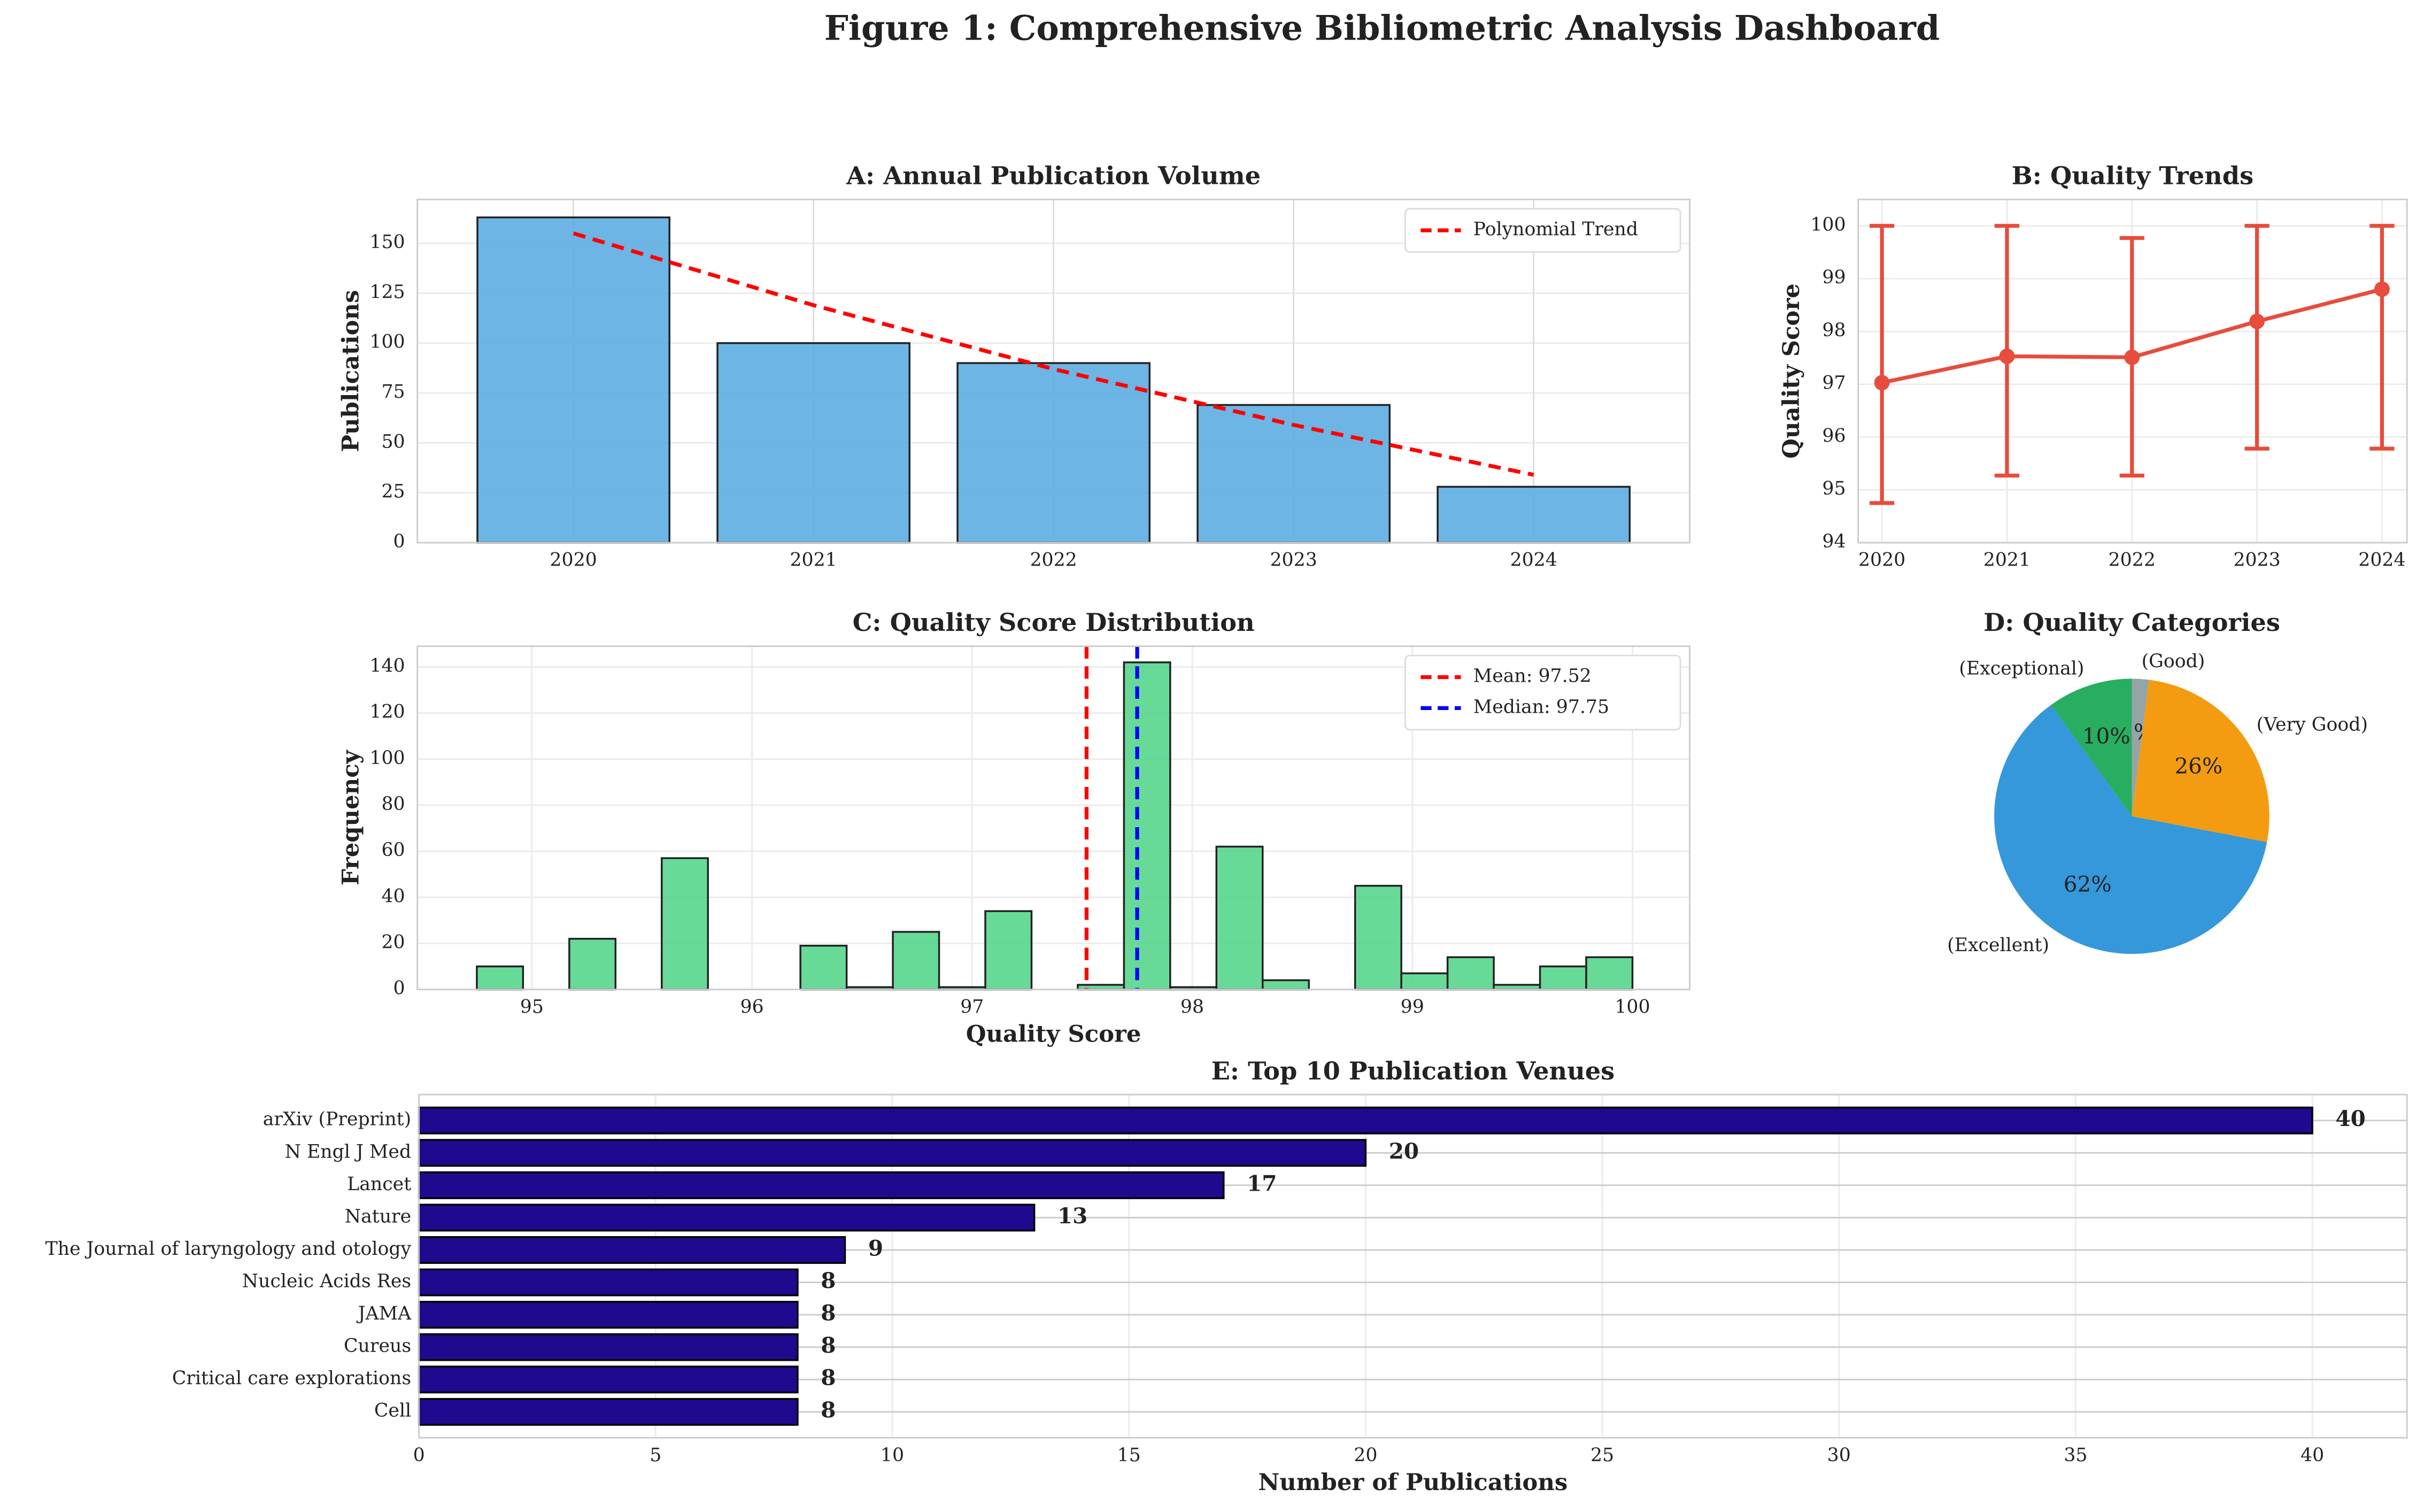  I want to click on slice-percent: 26%, so click(2198, 766).